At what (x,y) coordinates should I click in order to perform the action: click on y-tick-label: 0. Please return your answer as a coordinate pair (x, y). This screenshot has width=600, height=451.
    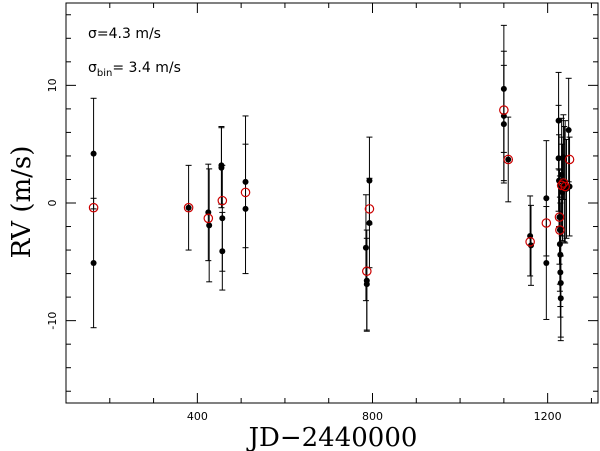
    Looking at the image, I should click on (52, 203).